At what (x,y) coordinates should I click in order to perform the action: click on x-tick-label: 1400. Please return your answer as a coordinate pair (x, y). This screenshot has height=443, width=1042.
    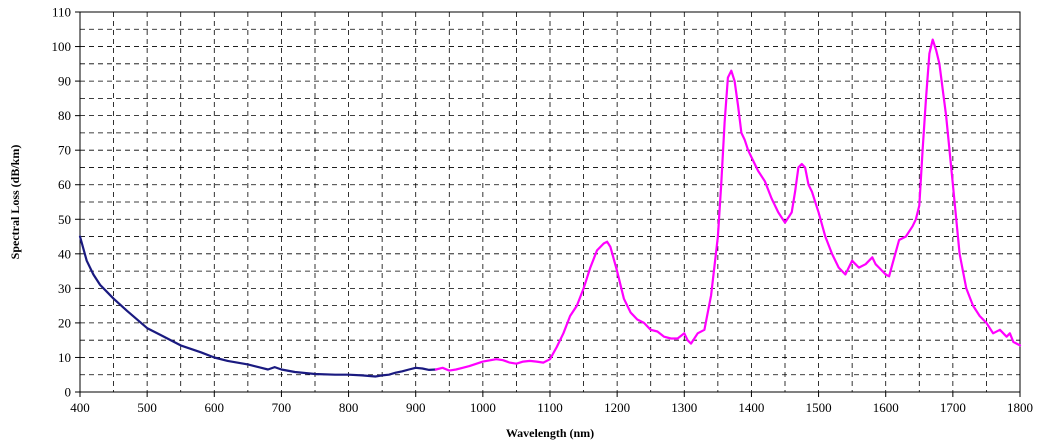
    Looking at the image, I should click on (751, 407).